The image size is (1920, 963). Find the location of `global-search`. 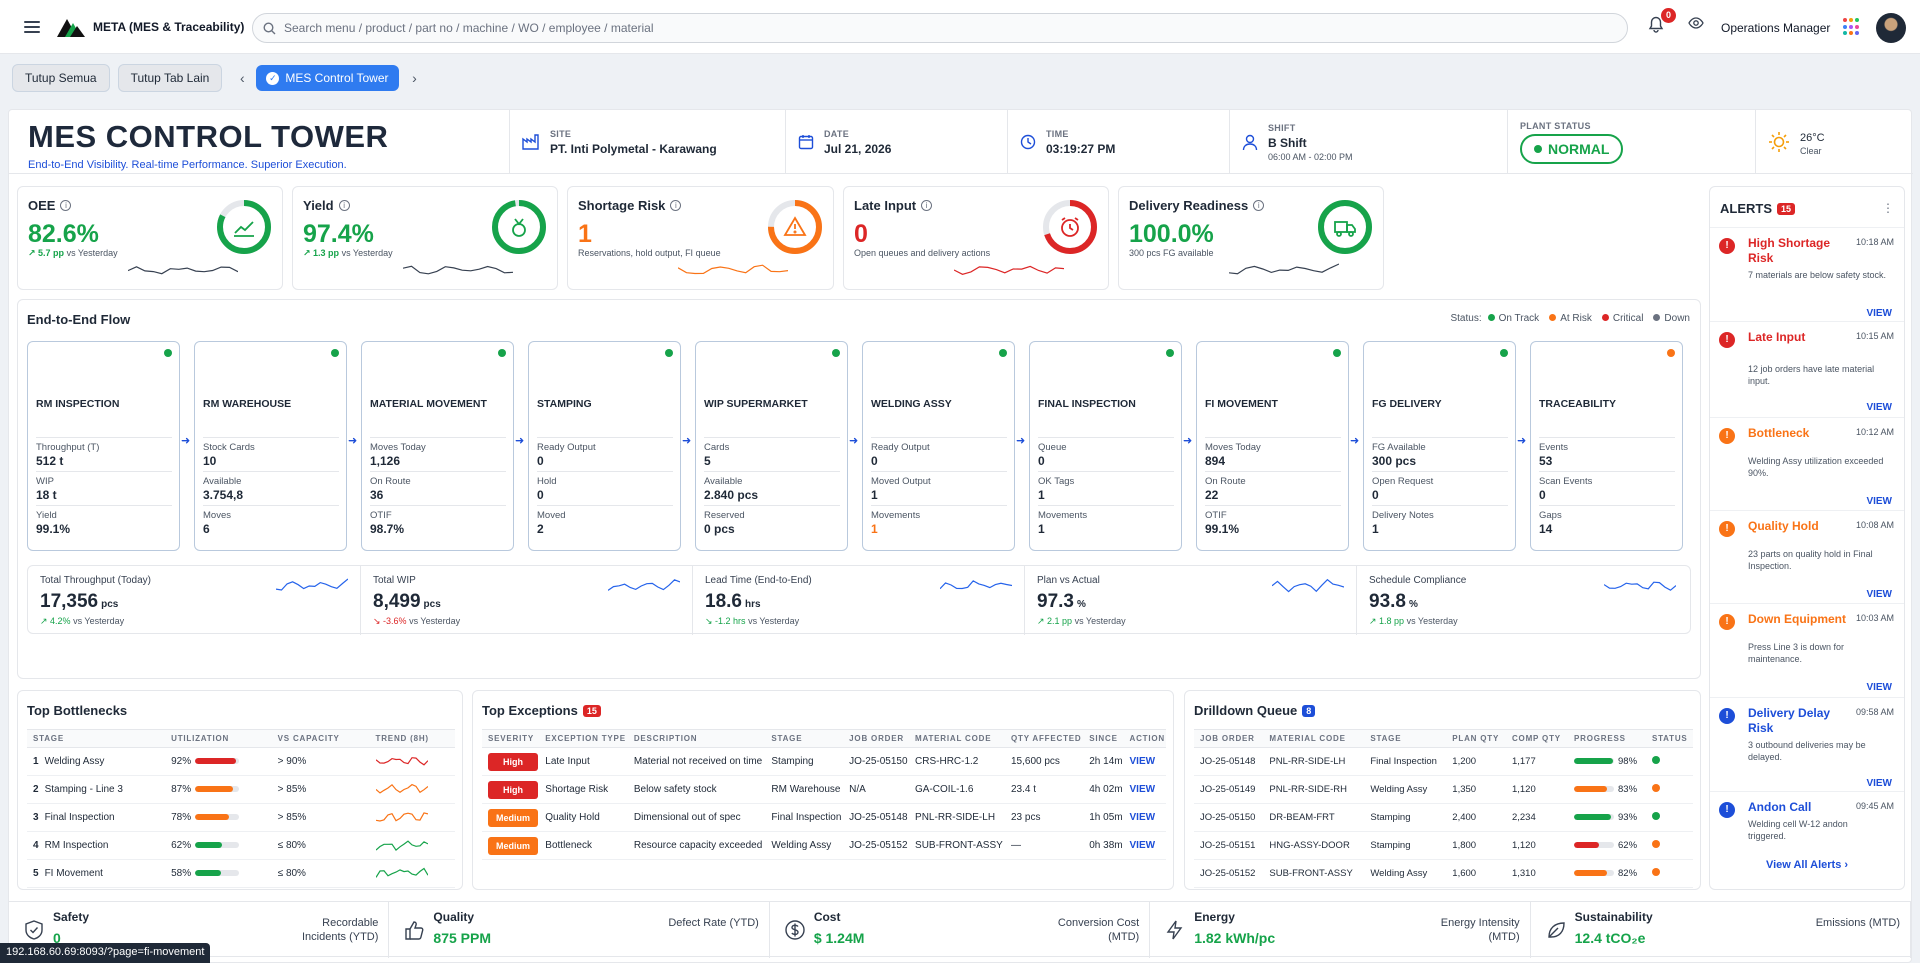

global-search is located at coordinates (940, 28).